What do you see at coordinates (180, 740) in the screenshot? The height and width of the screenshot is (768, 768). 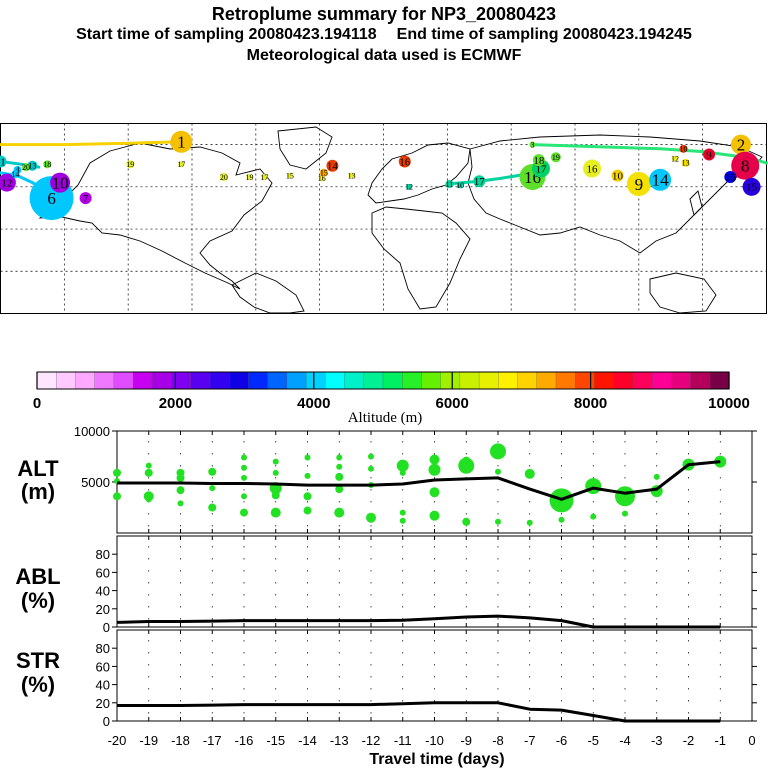 I see `x-tick-label: -18` at bounding box center [180, 740].